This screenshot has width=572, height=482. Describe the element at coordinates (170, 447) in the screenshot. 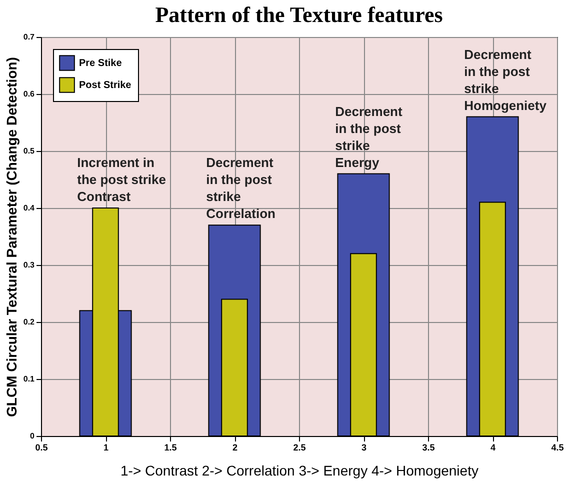

I see `x-tick-label: 1.5` at that location.